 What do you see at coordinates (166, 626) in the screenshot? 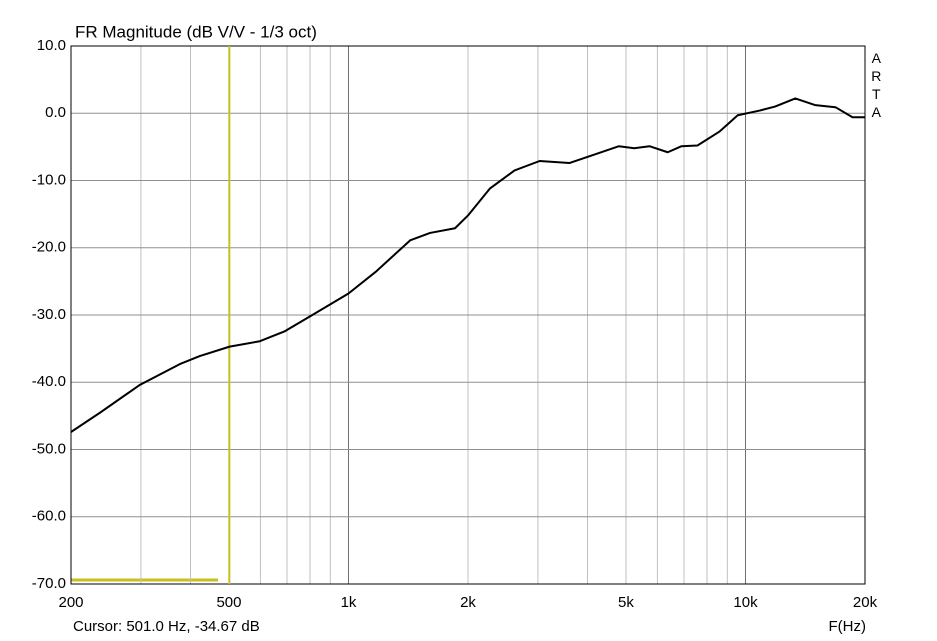
I see `cursor-readout: Cursor: 501.0 Hz, -34.67 dB` at bounding box center [166, 626].